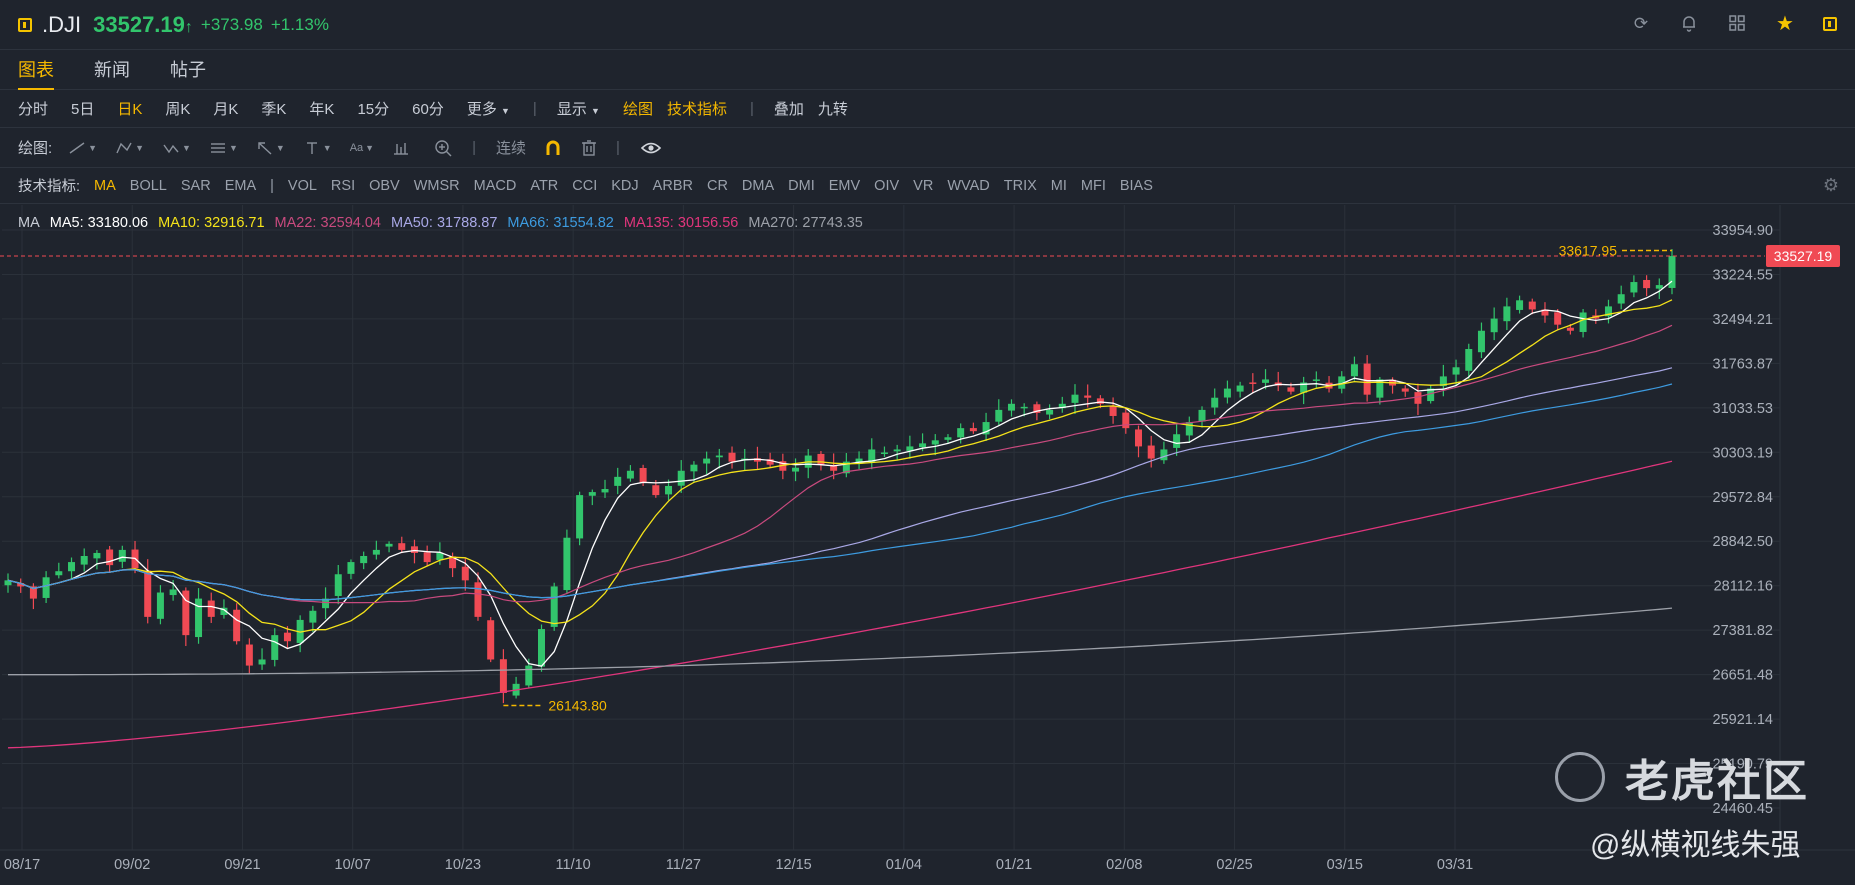  What do you see at coordinates (968, 185) in the screenshot?
I see `indicator-wvad: WVAD` at bounding box center [968, 185].